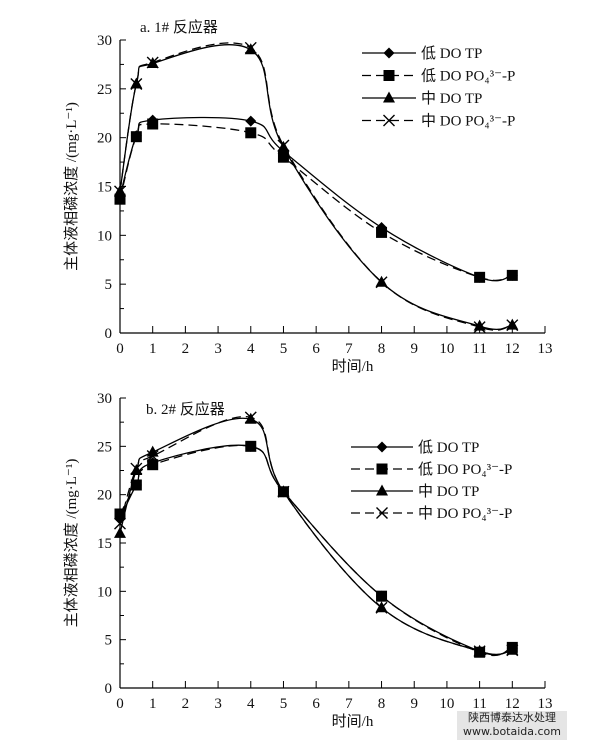 The image size is (609, 740). What do you see at coordinates (185, 409) in the screenshot?
I see `chart-title: b. 2# 反应器` at bounding box center [185, 409].